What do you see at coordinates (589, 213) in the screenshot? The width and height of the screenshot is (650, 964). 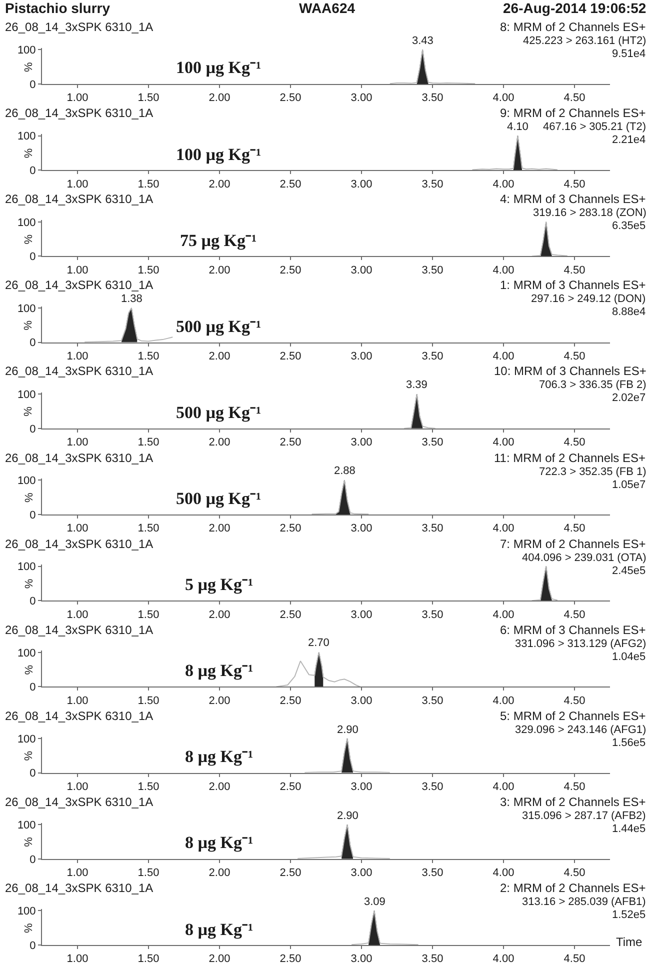 I see `text: 319.16 > 283.18 (ZON)` at bounding box center [589, 213].